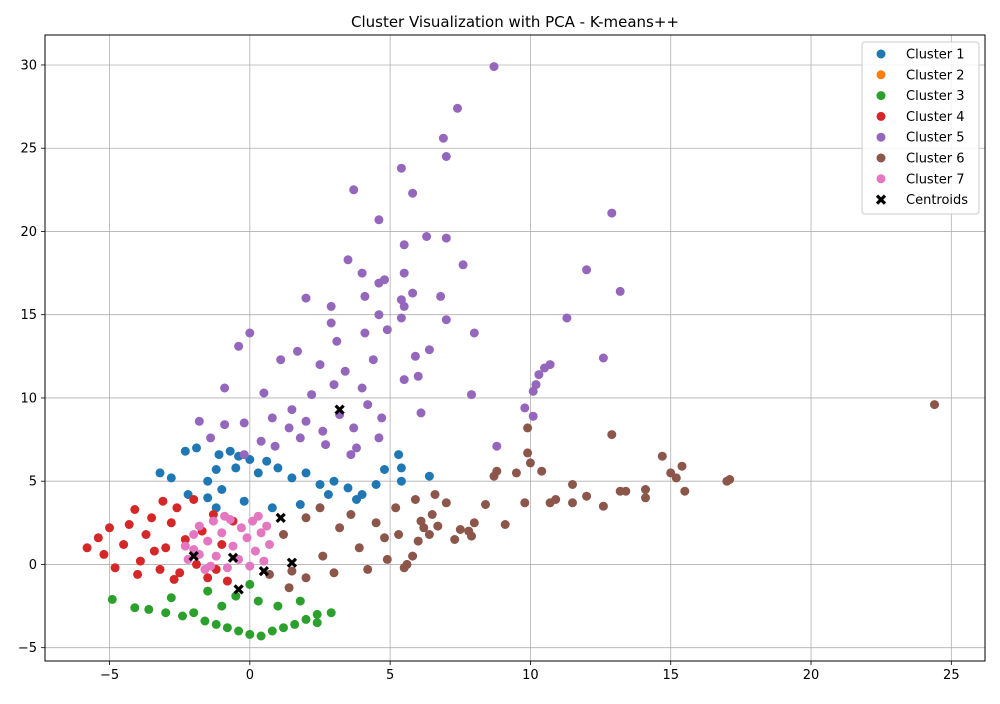  I want to click on y-axis-ticks: −5 0 5 10 15 20 25 30, so click(31, 357).